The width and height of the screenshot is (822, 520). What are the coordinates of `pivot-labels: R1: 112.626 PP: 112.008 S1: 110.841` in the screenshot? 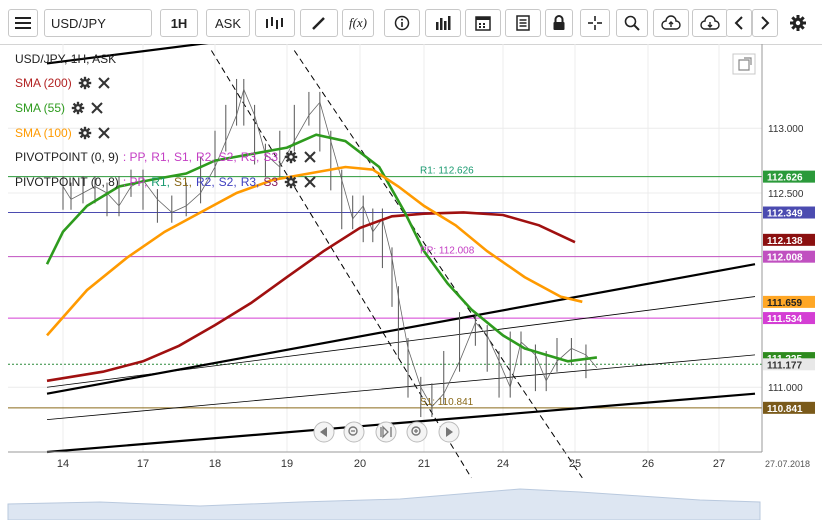 It's located at (447, 287).